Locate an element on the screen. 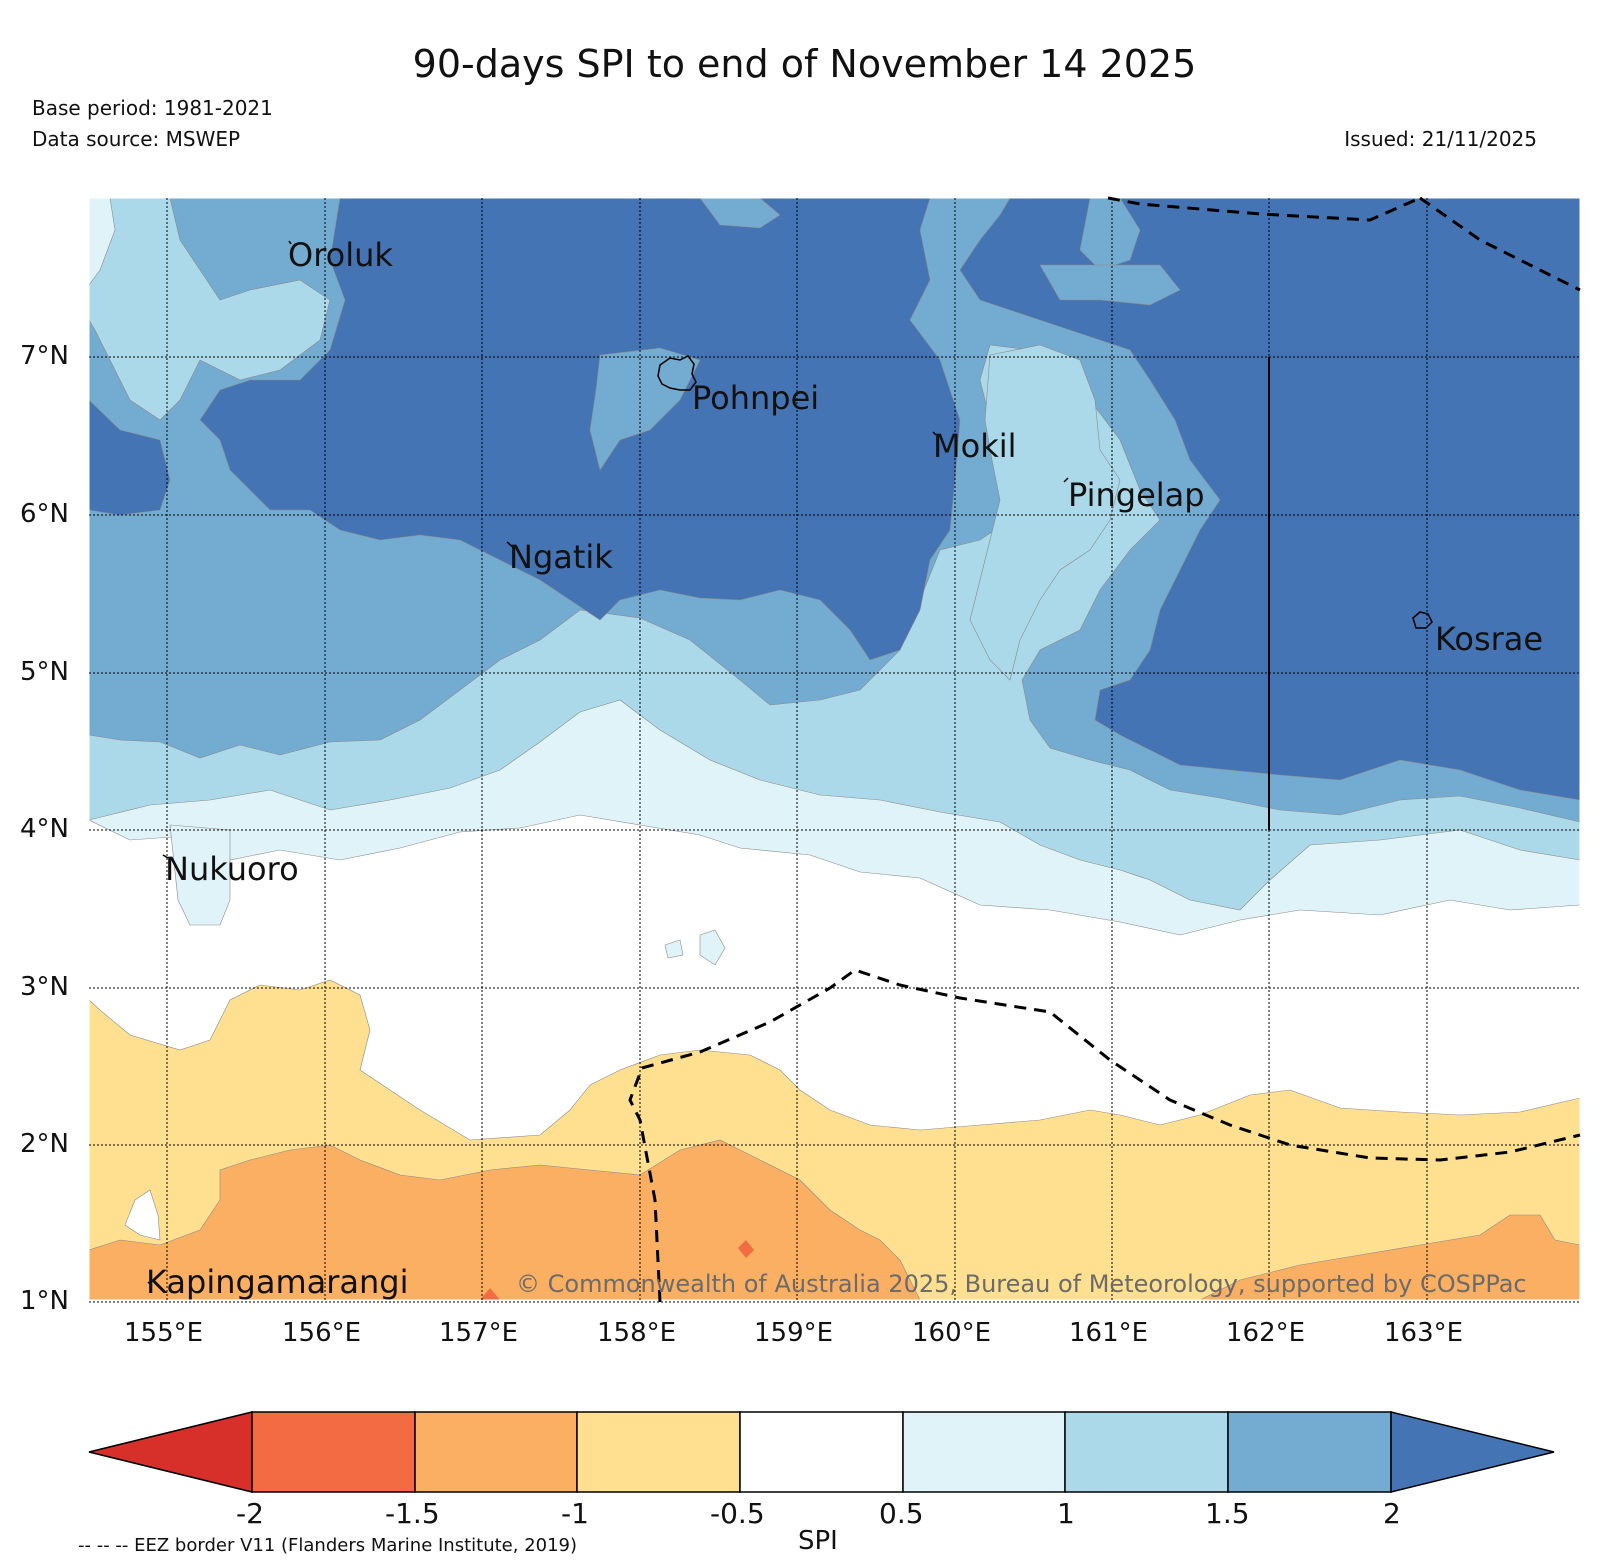 This screenshot has height=1563, width=1609. contour-dry-1-1.5 is located at coordinates (505, 1219).